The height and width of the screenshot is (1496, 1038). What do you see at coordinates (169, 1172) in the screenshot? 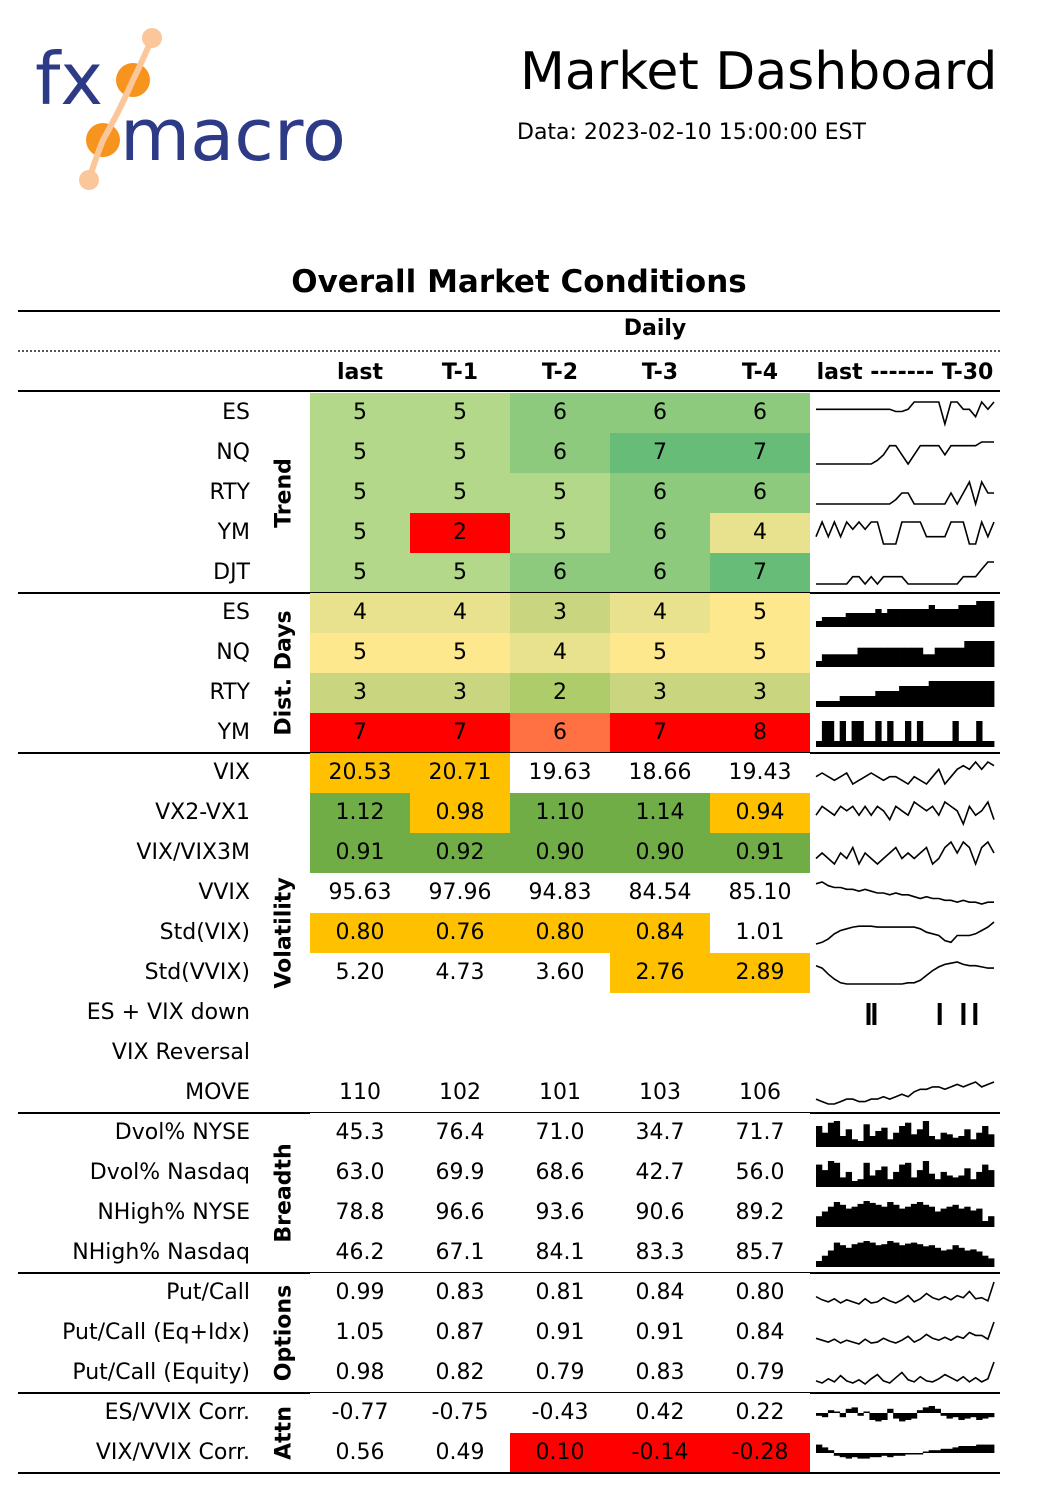
I see `row-breadth-dvol-nasdaq-label: Dvol% Nasdaq` at bounding box center [169, 1172].